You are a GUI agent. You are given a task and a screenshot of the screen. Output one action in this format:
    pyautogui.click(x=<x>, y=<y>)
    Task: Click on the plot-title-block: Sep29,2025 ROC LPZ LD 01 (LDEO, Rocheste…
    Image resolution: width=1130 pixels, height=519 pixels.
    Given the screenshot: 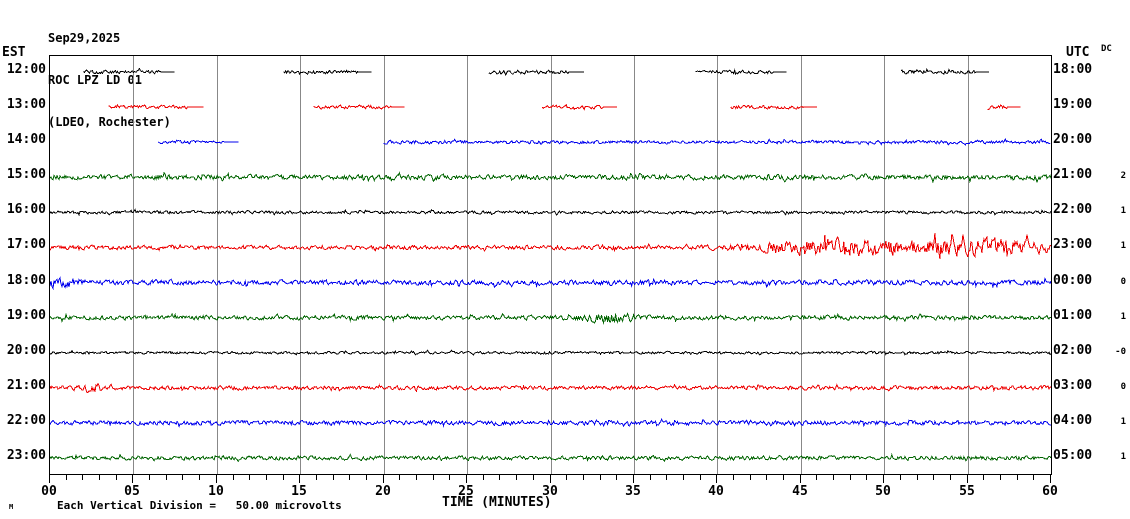 What is the action you would take?
    pyautogui.click(x=109, y=80)
    